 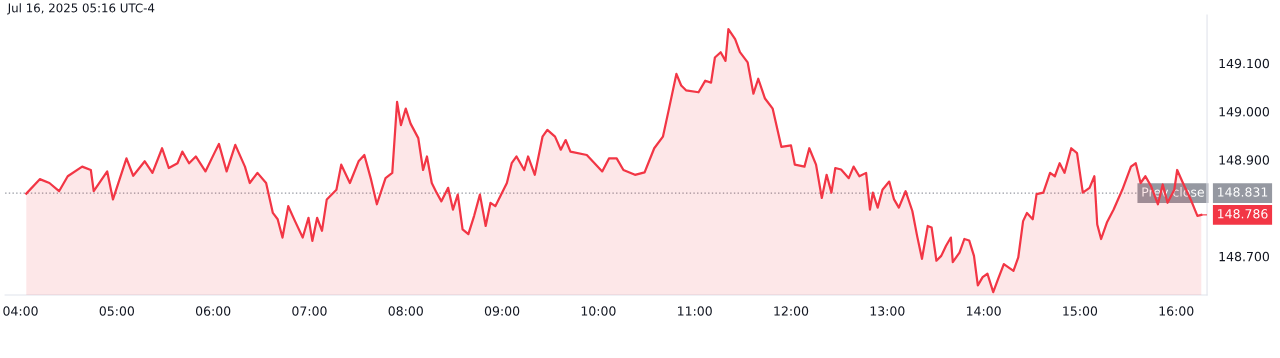 I want to click on annotation: 148.786, so click(x=1243, y=214).